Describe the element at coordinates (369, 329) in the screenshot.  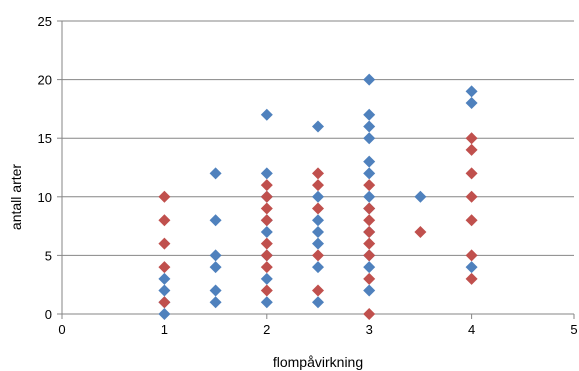
I see `x-tick-label: 3` at that location.